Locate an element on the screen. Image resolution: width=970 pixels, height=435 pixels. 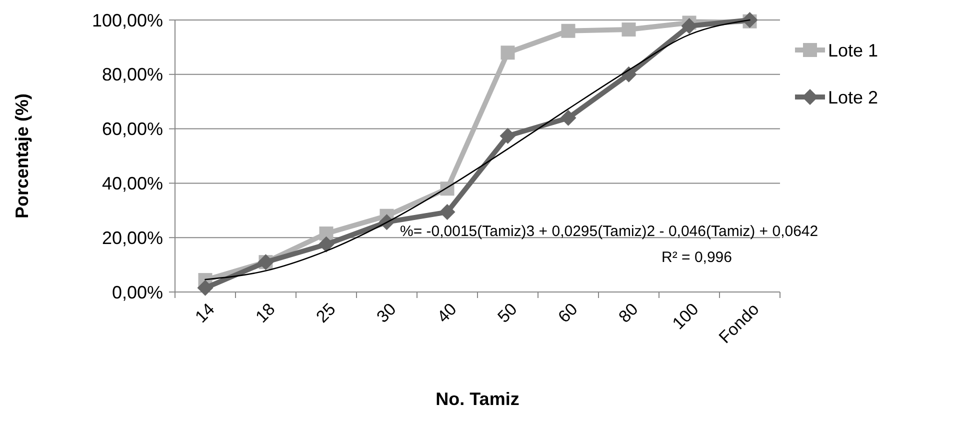
x-tick-label: 25 is located at coordinates (326, 313).